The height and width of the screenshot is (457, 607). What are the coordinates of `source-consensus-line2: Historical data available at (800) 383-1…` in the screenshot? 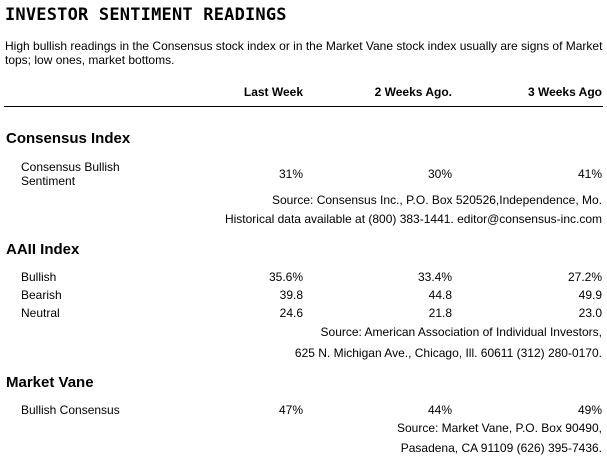 It's located at (413, 219).